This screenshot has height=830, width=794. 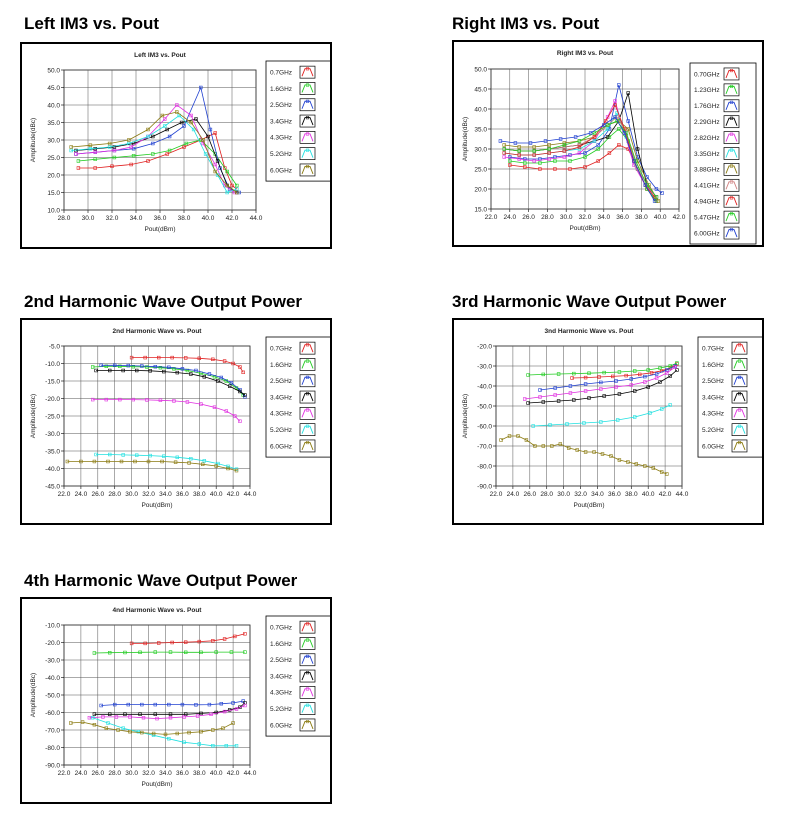 What do you see at coordinates (577, 159) in the screenshot?
I see `series-6-00ghz` at bounding box center [577, 159].